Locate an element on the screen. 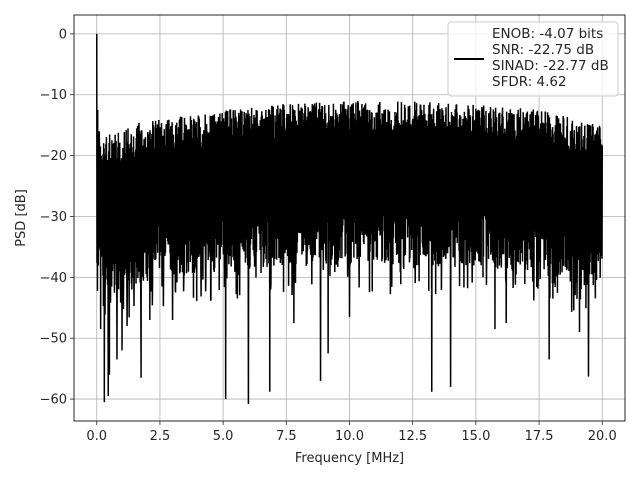 Image resolution: width=640 pixels, height=480 pixels. x-tick-label: 5.0 is located at coordinates (223, 436).